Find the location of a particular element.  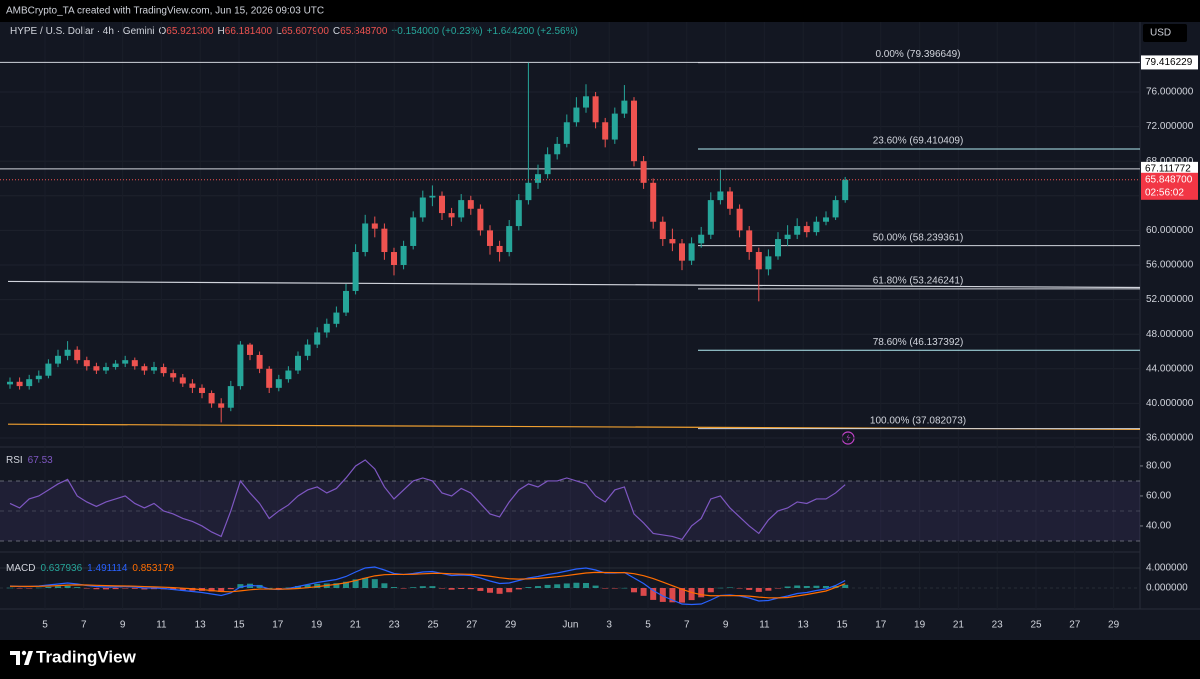

y-tick-label: 68.000000 is located at coordinates (1170, 161).